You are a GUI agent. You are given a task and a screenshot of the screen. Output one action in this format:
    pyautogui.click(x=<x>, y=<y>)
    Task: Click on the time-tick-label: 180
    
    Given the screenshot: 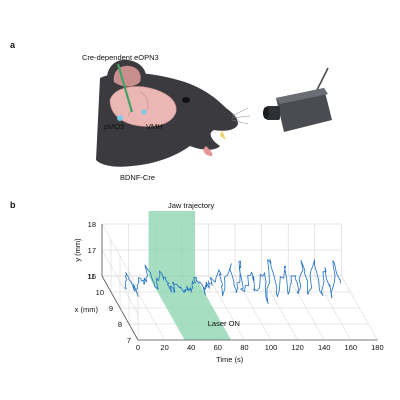 What is the action you would take?
    pyautogui.click(x=377, y=347)
    